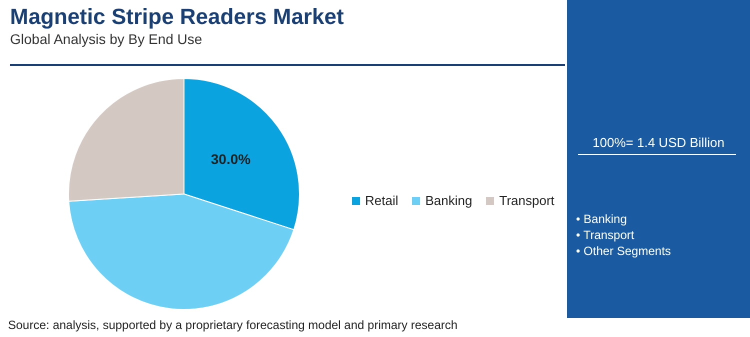 This screenshot has height=337, width=750. I want to click on source-note: Source: analysis, supported by a proprietary forecasting model and primary research, so click(233, 325).